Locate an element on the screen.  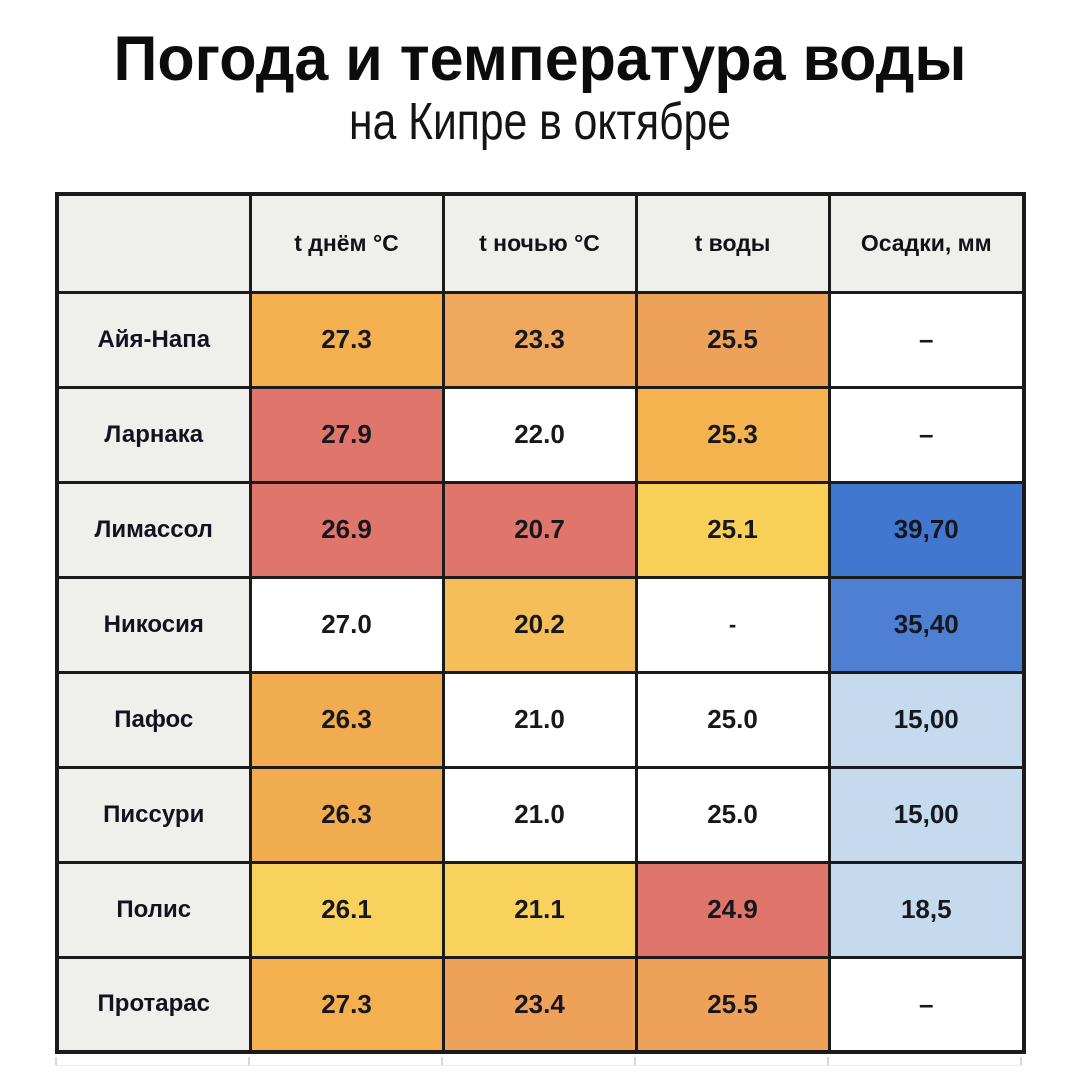
value-cell: - is located at coordinates (732, 624).